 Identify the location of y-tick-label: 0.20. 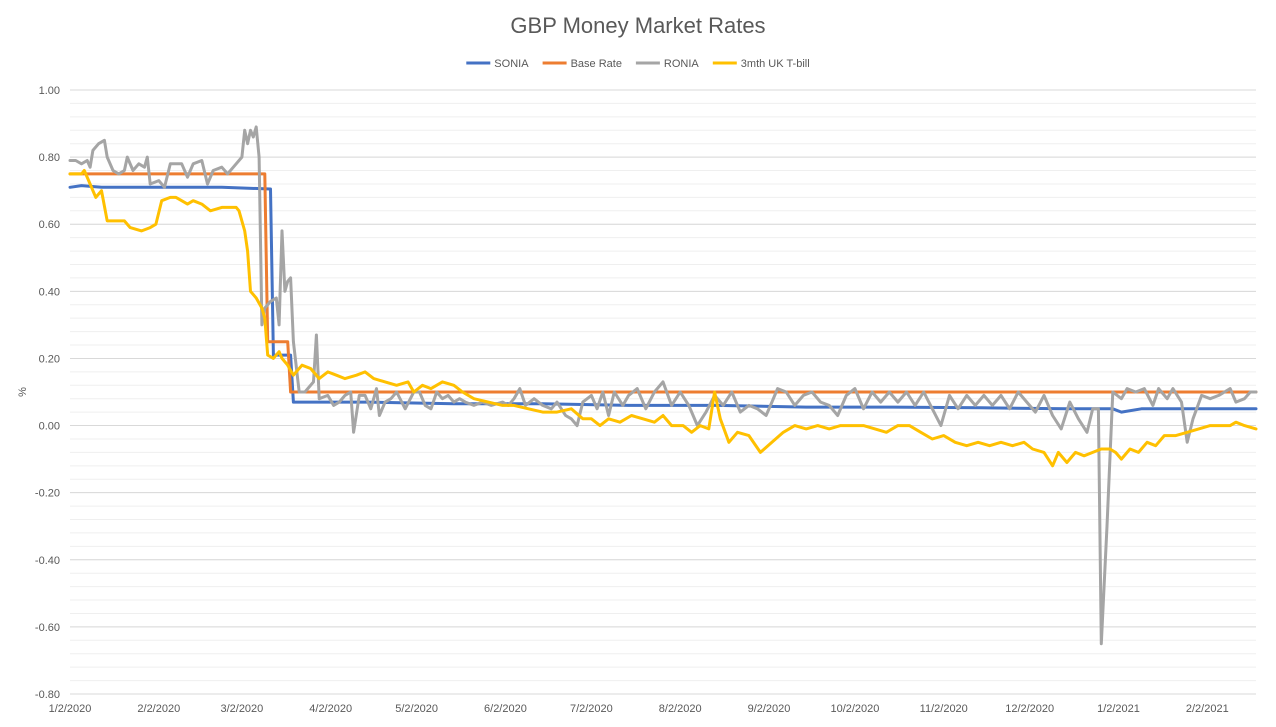
(49, 359).